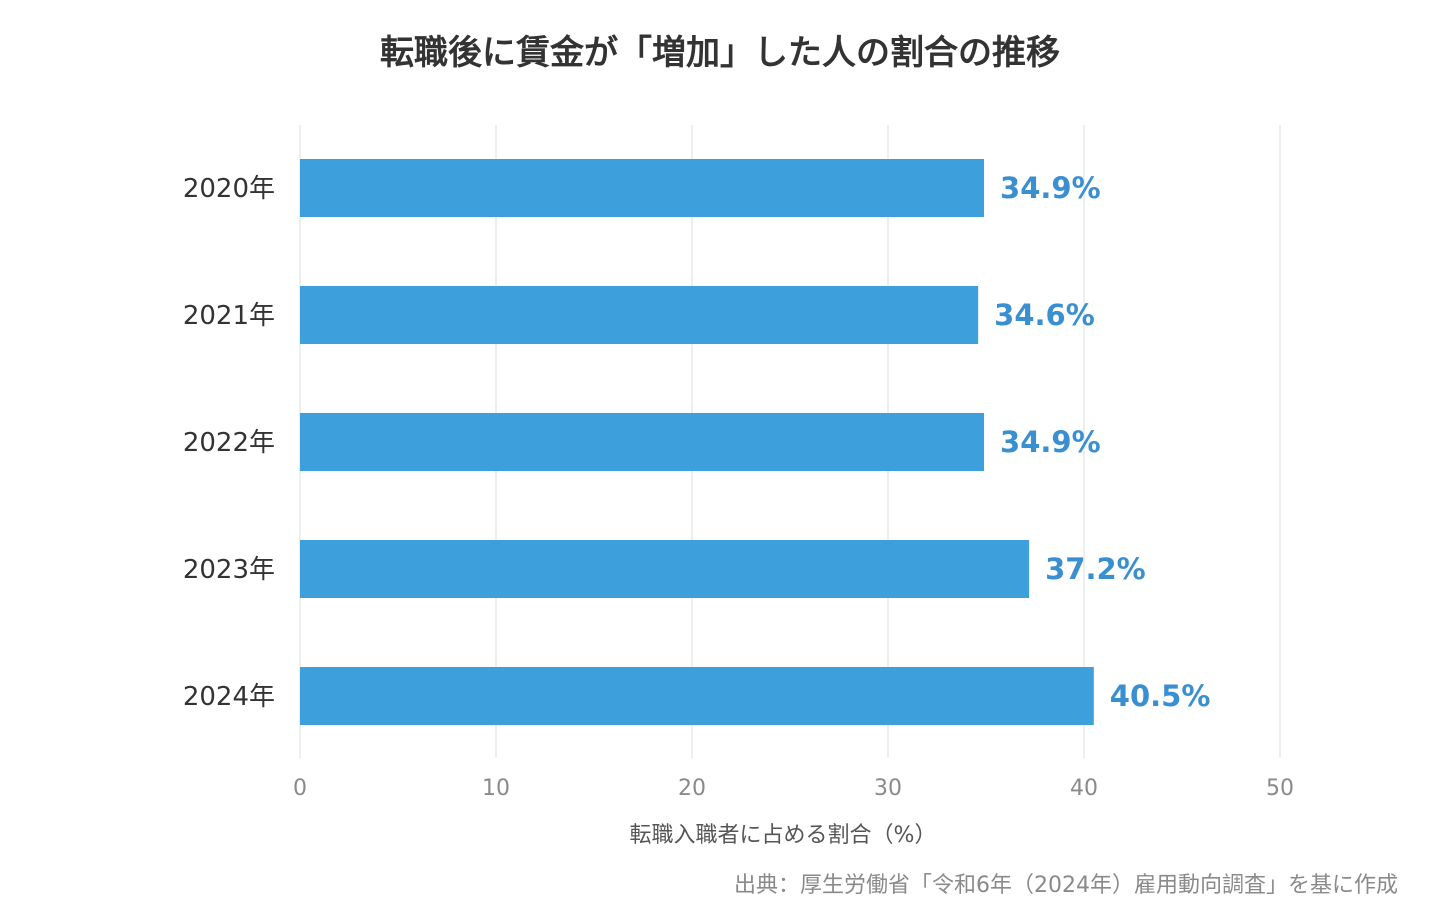 The height and width of the screenshot is (920, 1440). Describe the element at coordinates (1066, 885) in the screenshot. I see `source-note: 出典：厚生労働省「令和6年（2024年）雇用動向調査」を基に作成` at that location.